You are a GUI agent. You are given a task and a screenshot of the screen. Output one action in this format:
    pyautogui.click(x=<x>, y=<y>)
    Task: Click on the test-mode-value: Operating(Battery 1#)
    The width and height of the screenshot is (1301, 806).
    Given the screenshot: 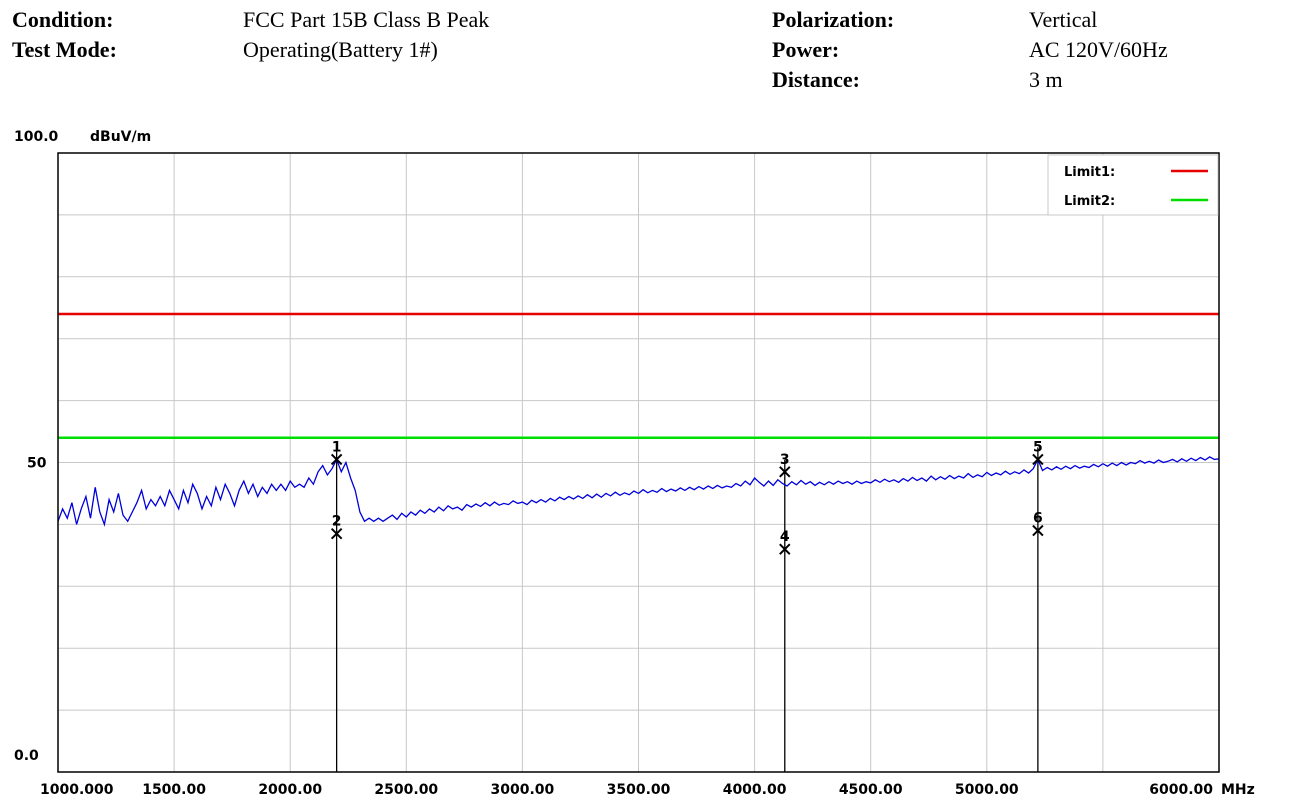 What is the action you would take?
    pyautogui.click(x=340, y=49)
    